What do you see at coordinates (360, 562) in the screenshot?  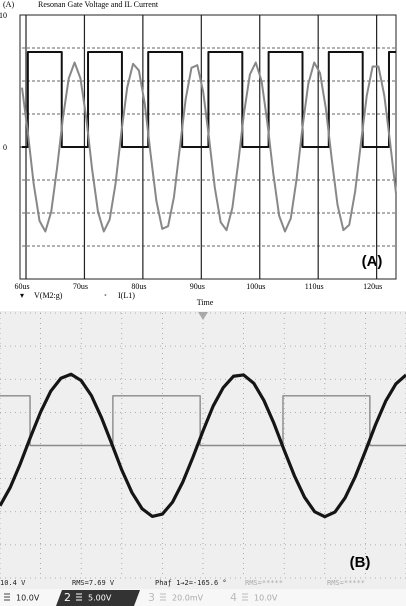 I see `panel-tag: (B)` at bounding box center [360, 562].